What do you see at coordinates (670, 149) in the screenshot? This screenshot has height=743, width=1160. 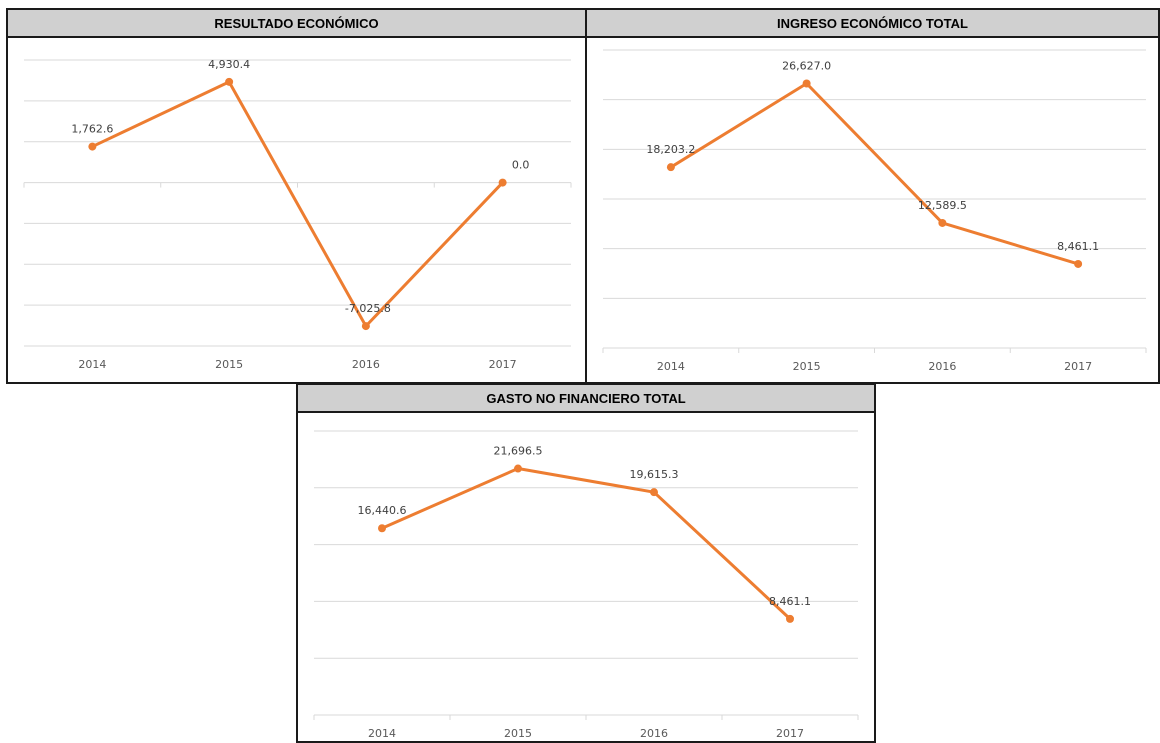 I see `data-label: 18,203.2` at bounding box center [670, 149].